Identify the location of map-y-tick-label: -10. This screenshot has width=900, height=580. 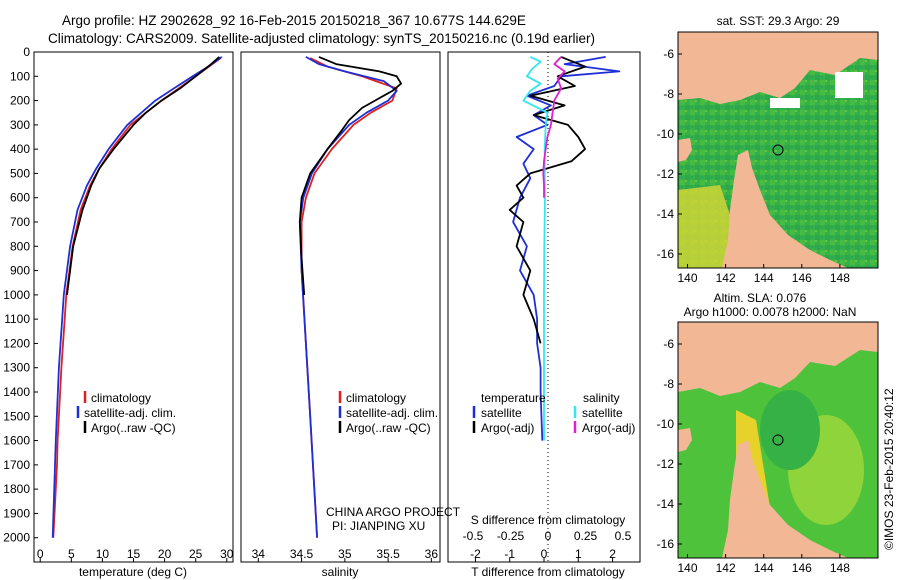
(666, 424).